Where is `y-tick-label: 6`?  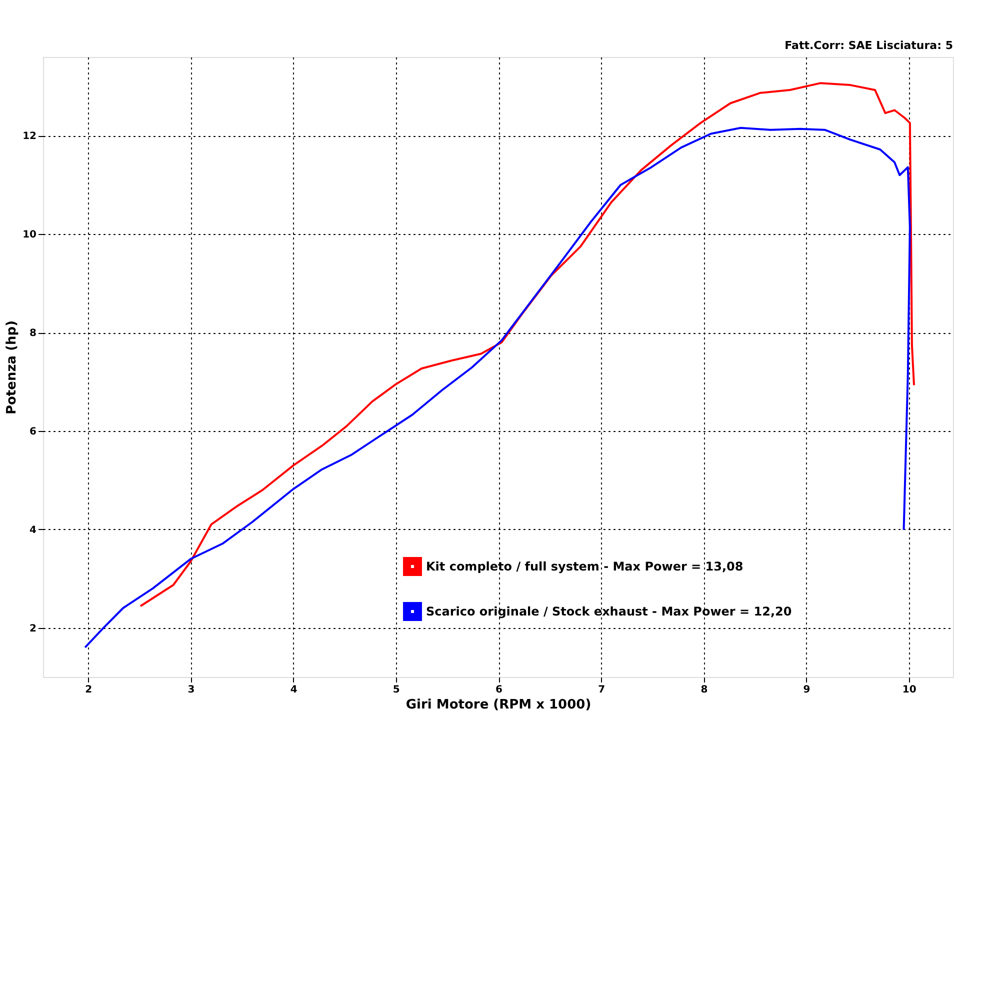 y-tick-label: 6 is located at coordinates (33, 432).